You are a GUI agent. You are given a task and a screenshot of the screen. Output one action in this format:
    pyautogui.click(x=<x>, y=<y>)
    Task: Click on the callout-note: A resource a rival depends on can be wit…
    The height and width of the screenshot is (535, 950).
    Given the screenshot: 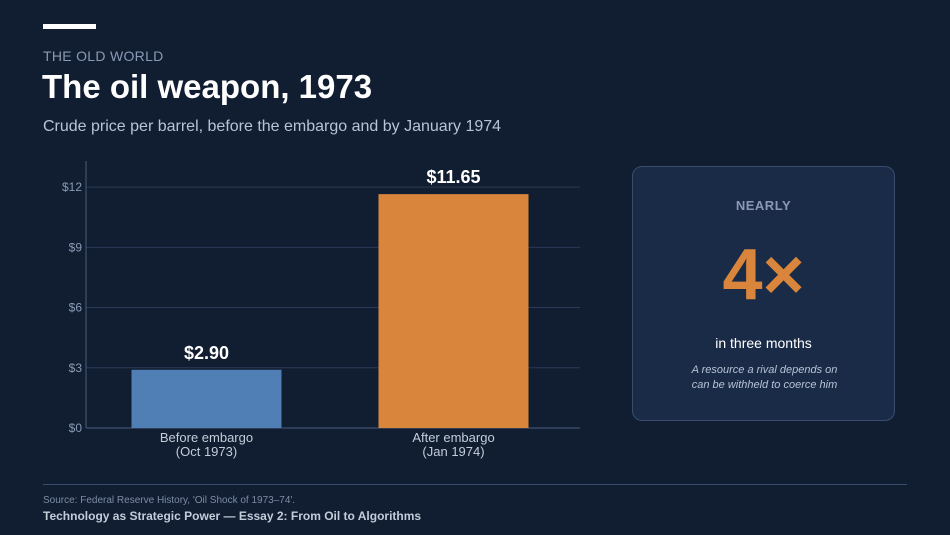 What is the action you would take?
    pyautogui.click(x=764, y=377)
    